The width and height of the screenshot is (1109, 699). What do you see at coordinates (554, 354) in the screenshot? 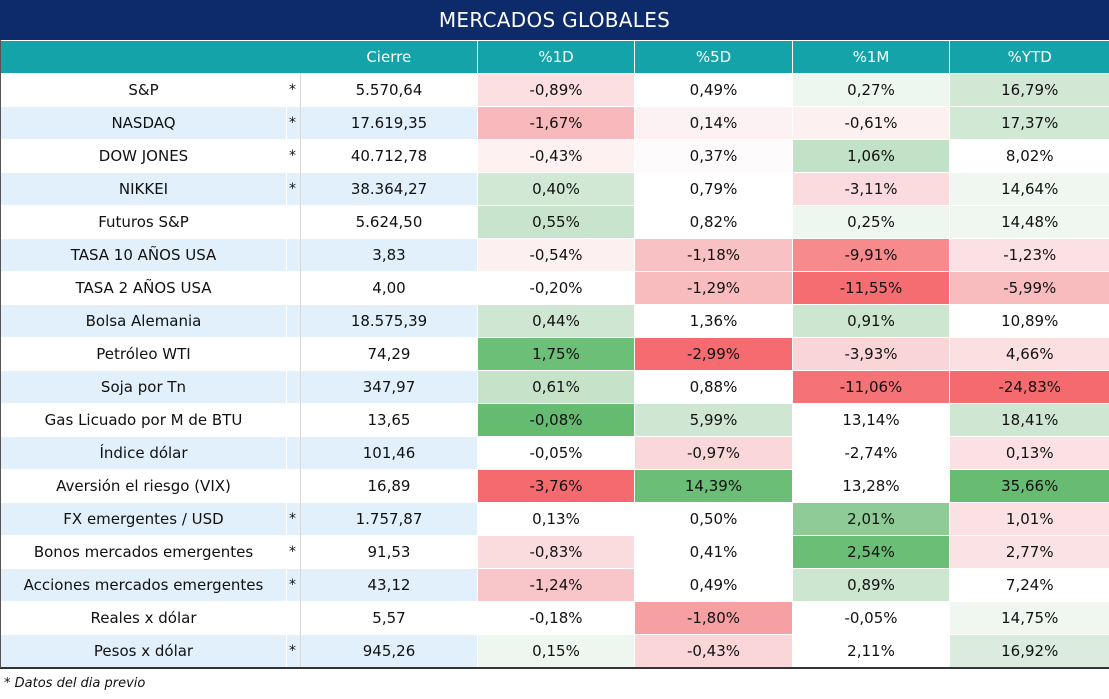
I see `table-row: Petróleo WTI 74,29 1,75% -2,99% -3,93% 4,66%` at bounding box center [554, 354].